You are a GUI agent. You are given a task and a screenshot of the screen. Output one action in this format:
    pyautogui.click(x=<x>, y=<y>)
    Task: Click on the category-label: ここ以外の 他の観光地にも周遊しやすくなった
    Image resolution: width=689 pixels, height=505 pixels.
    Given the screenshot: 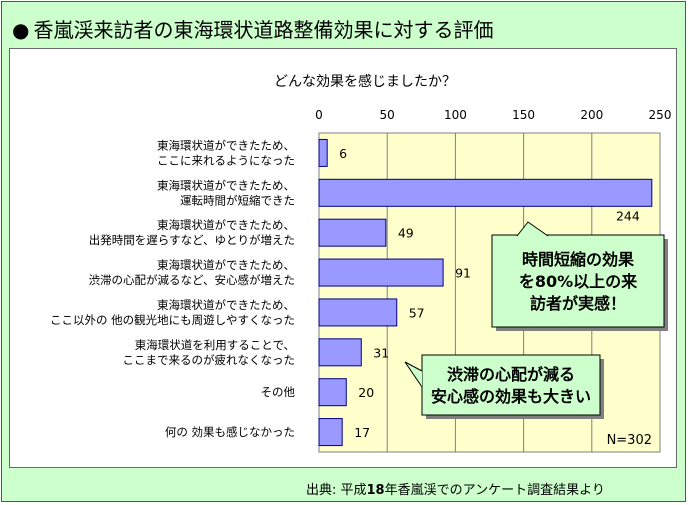 What is the action you would take?
    pyautogui.click(x=172, y=320)
    